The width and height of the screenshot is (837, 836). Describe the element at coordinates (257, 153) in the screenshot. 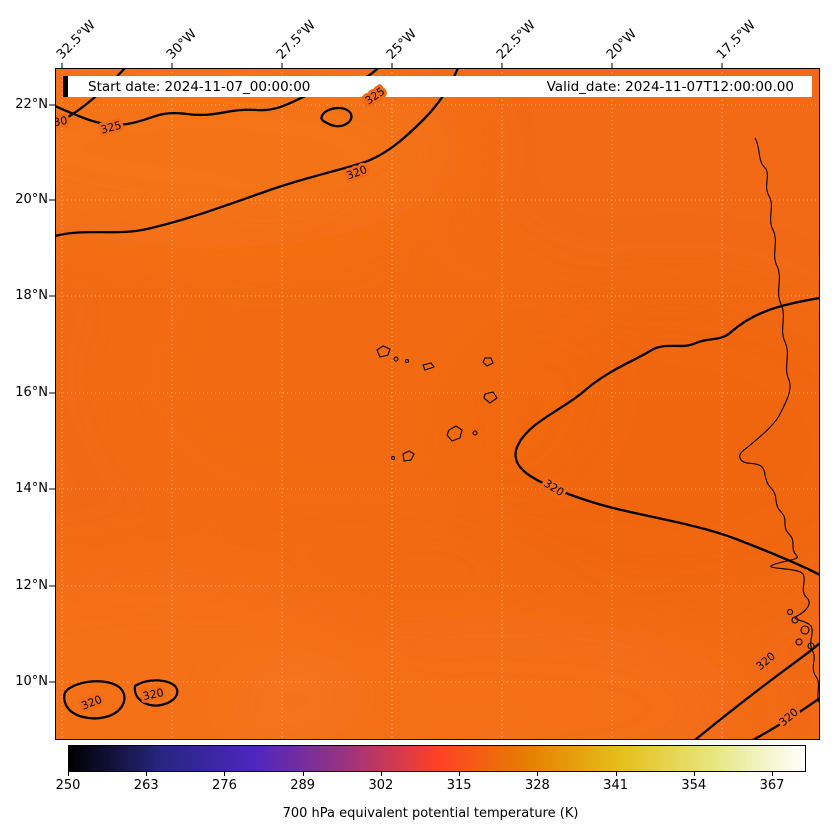

I see `contour-320-main` at that location.